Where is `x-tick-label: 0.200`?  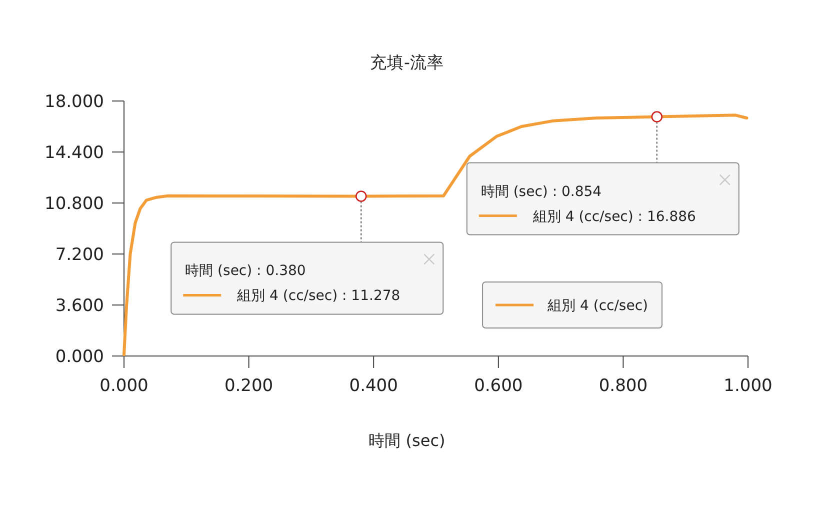
x-tick-label: 0.200 is located at coordinates (249, 386).